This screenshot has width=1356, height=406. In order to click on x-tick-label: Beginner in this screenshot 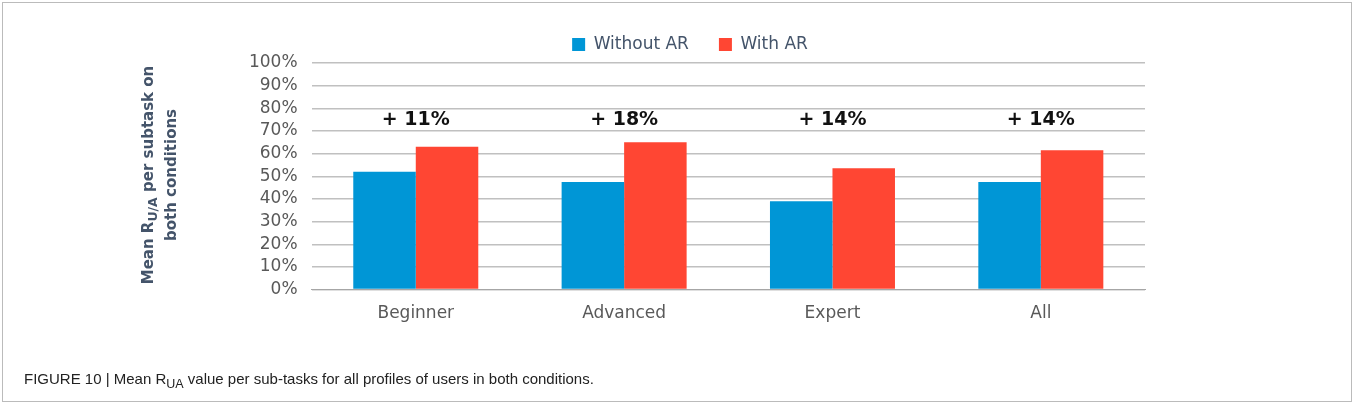, I will do `click(416, 312)`.